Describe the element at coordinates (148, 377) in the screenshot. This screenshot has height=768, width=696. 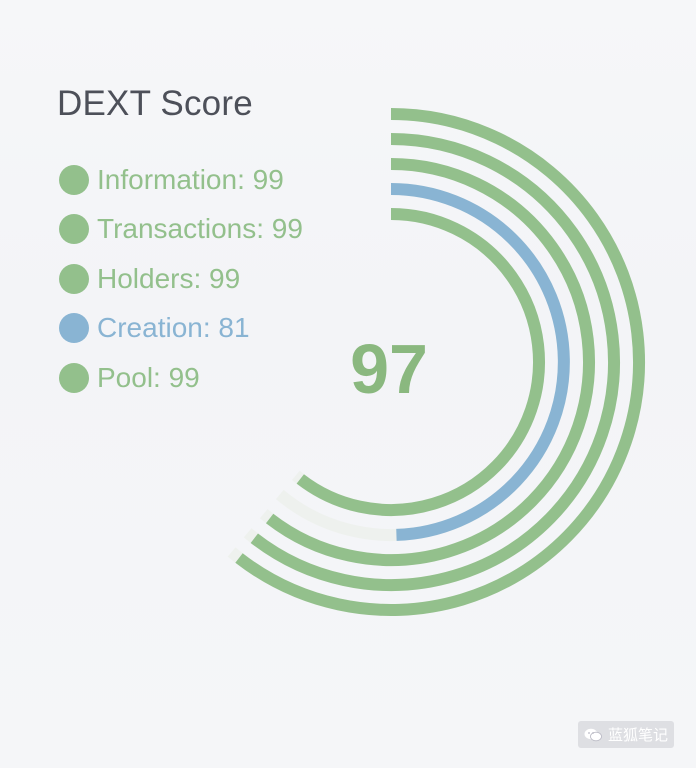
I see `legend-label: Pool: 99` at that location.